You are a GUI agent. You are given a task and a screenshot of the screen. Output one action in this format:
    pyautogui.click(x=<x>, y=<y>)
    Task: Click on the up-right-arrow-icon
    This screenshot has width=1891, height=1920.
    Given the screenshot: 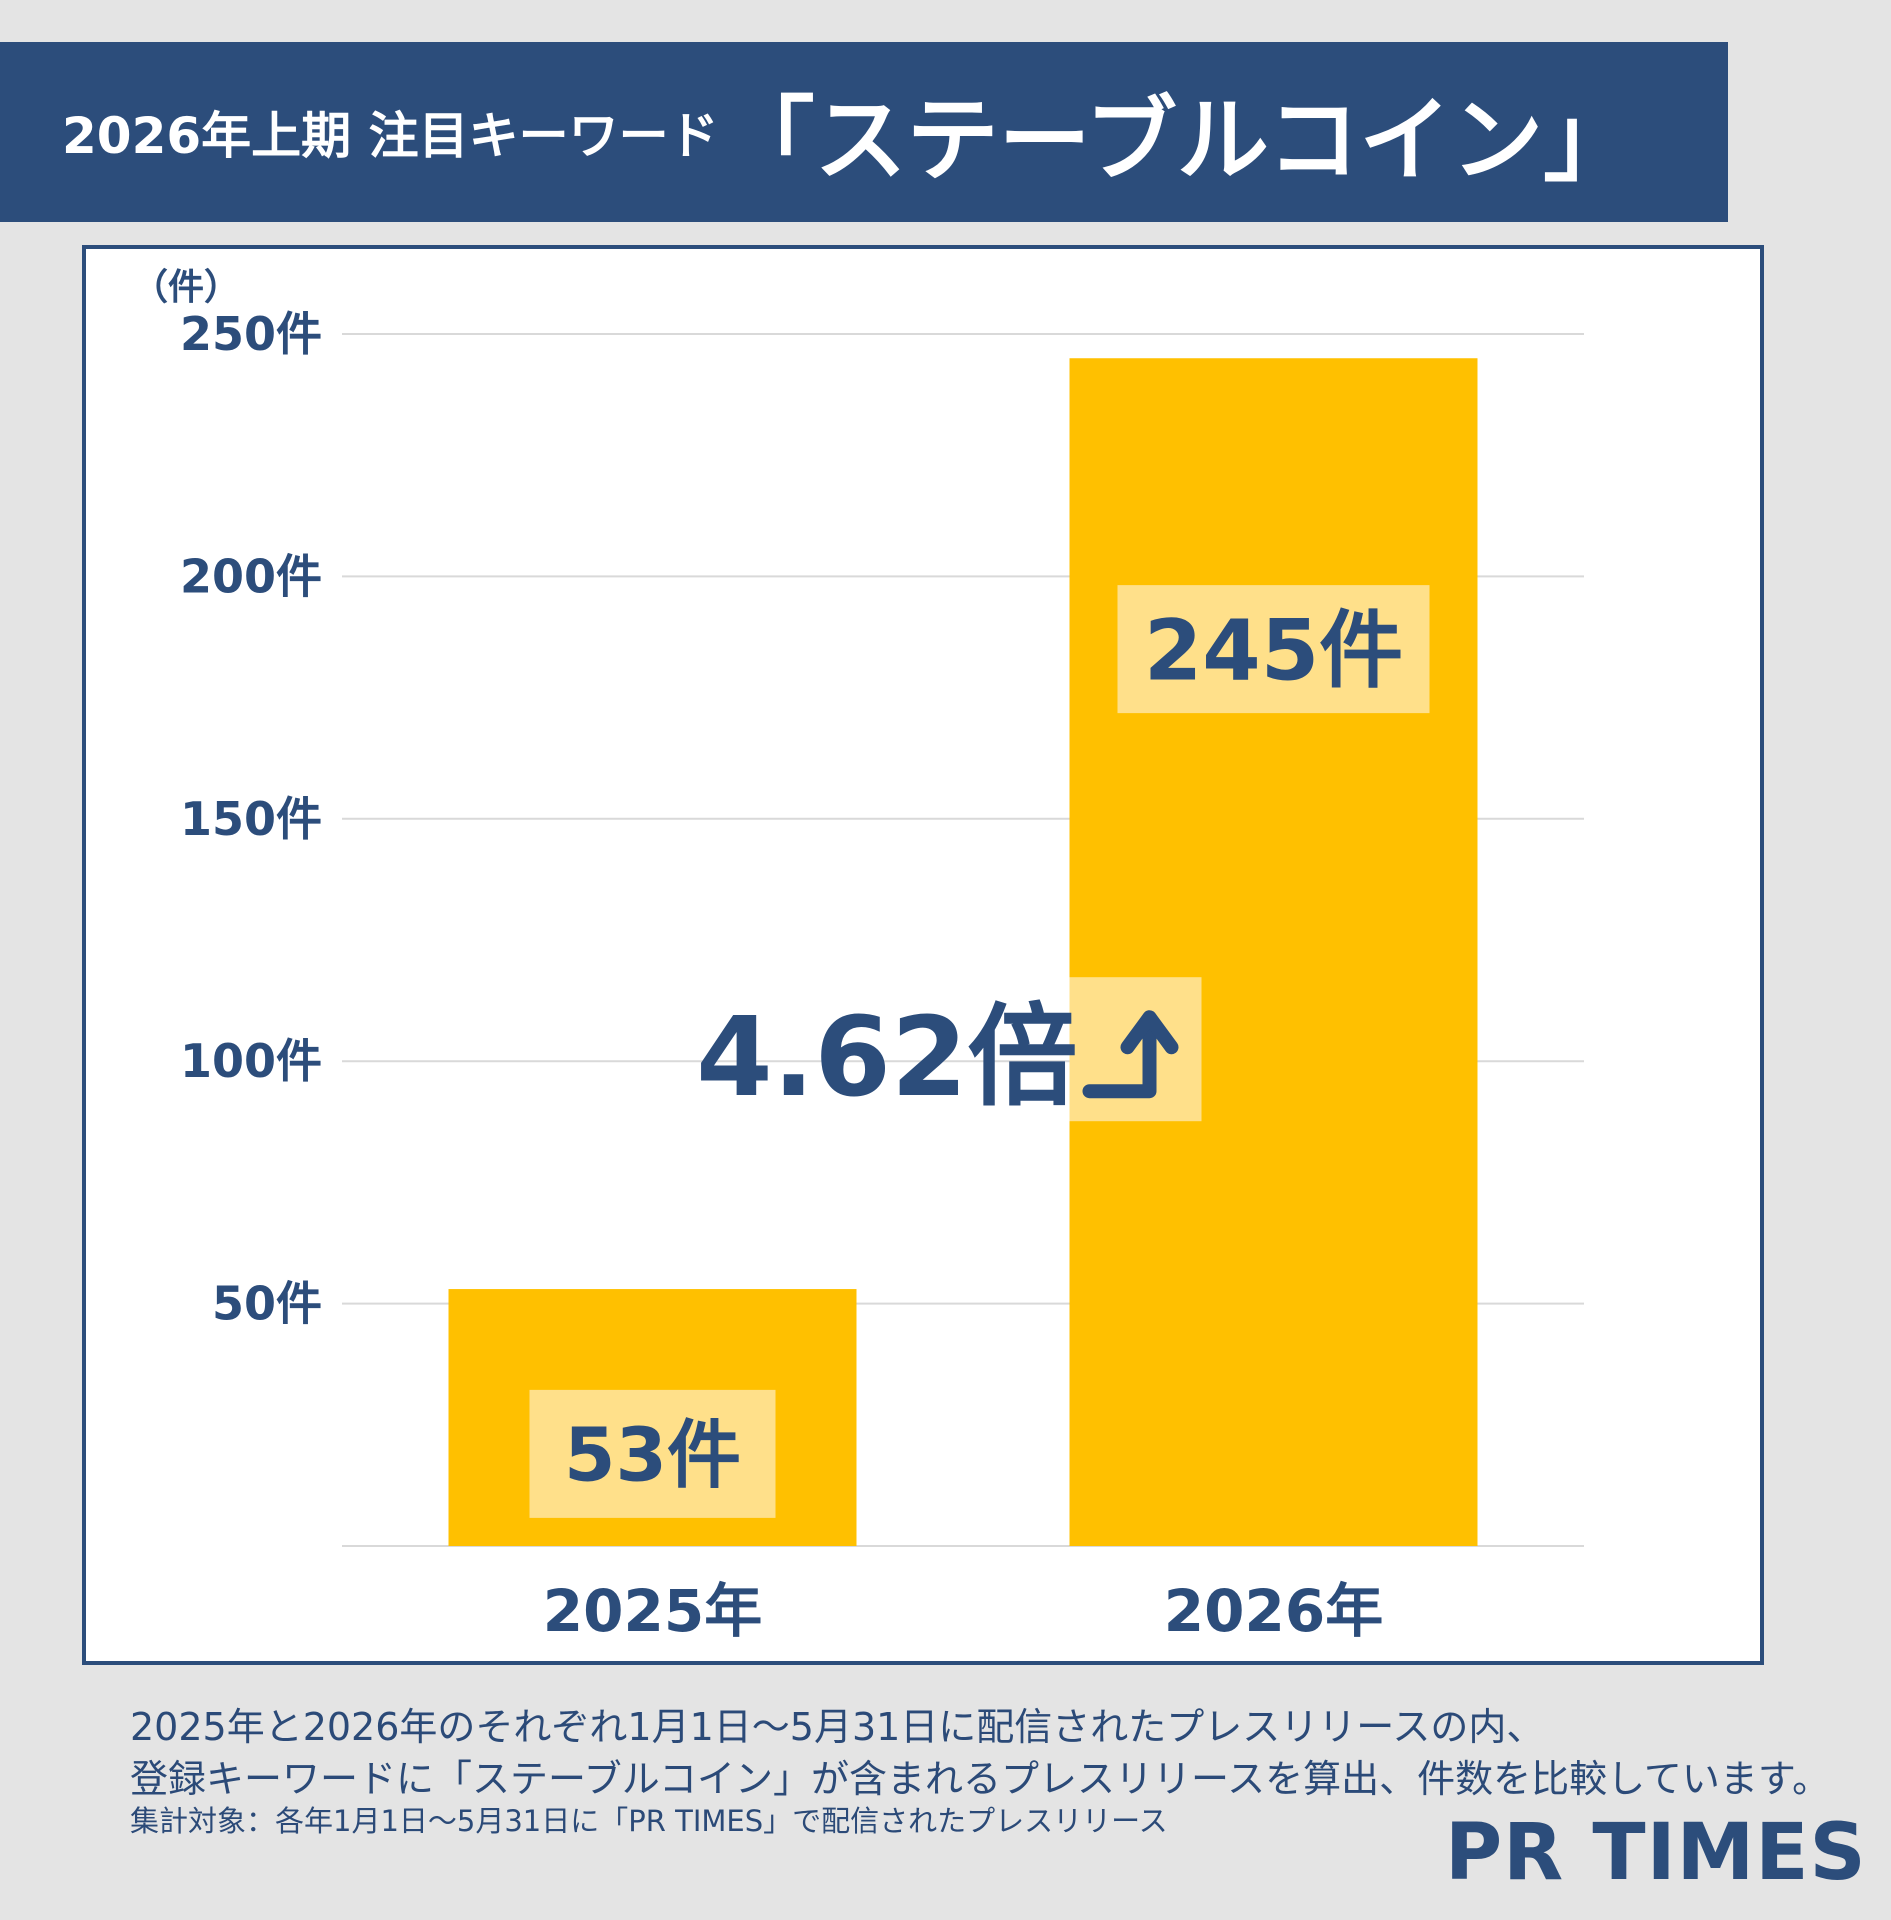 What is the action you would take?
    pyautogui.click(x=1119, y=1061)
    